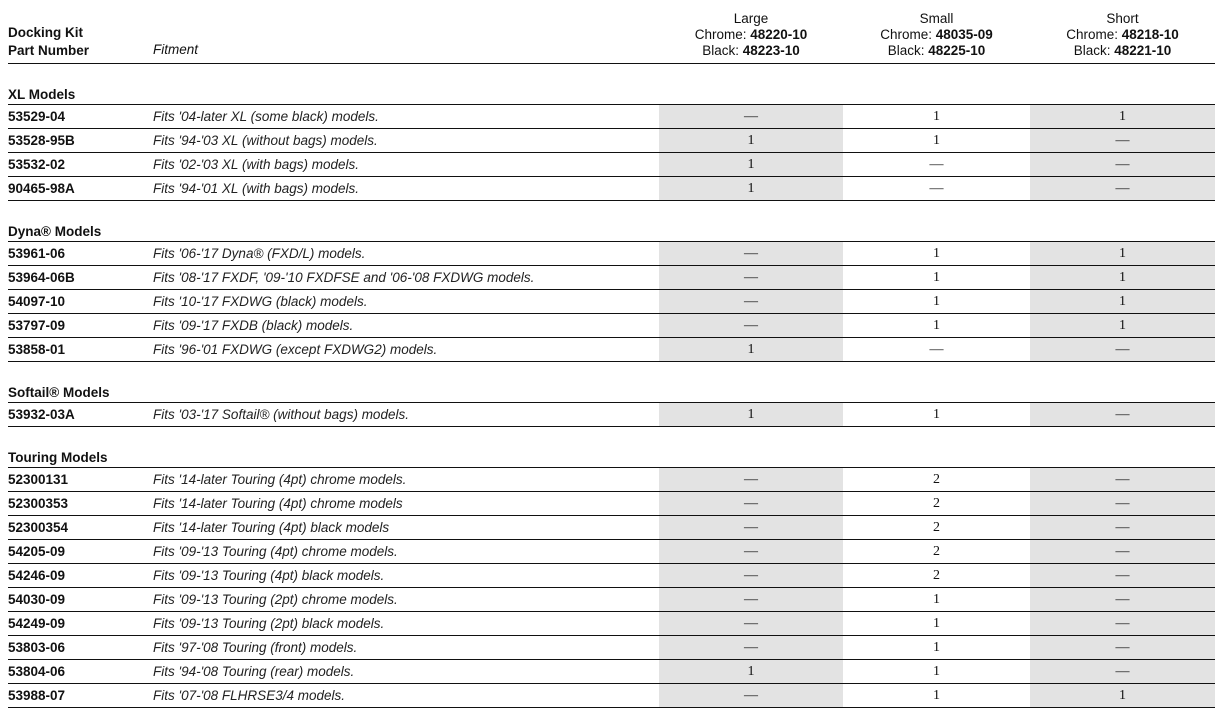 The image size is (1222, 719). Describe the element at coordinates (260, 301) in the screenshot. I see `fitment: Fits '10-'17 FXDWG (black) models.` at that location.